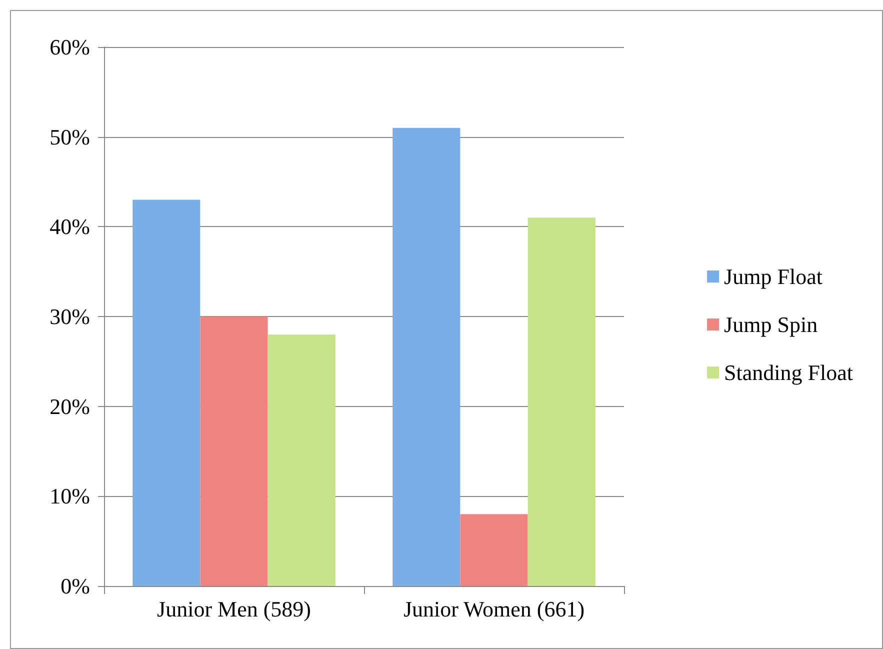  I want to click on legend-label: Jump Spin, so click(771, 324).